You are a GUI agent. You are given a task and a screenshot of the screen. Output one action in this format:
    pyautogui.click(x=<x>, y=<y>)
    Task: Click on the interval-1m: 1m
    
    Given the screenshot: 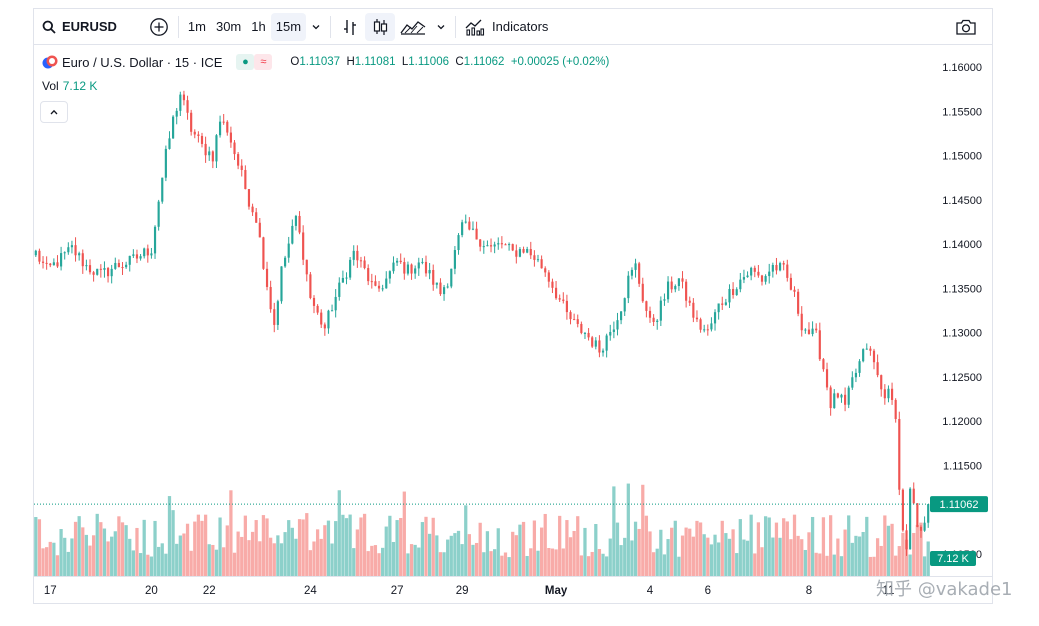 What is the action you would take?
    pyautogui.click(x=196, y=26)
    